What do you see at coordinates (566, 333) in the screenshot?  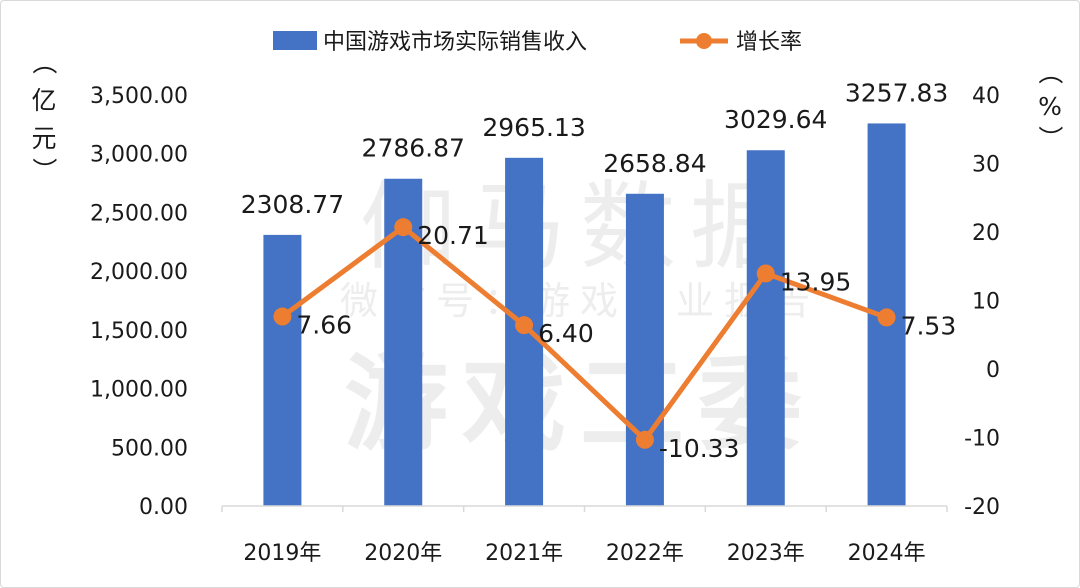 I see `line-data-label: 6.40` at bounding box center [566, 333].